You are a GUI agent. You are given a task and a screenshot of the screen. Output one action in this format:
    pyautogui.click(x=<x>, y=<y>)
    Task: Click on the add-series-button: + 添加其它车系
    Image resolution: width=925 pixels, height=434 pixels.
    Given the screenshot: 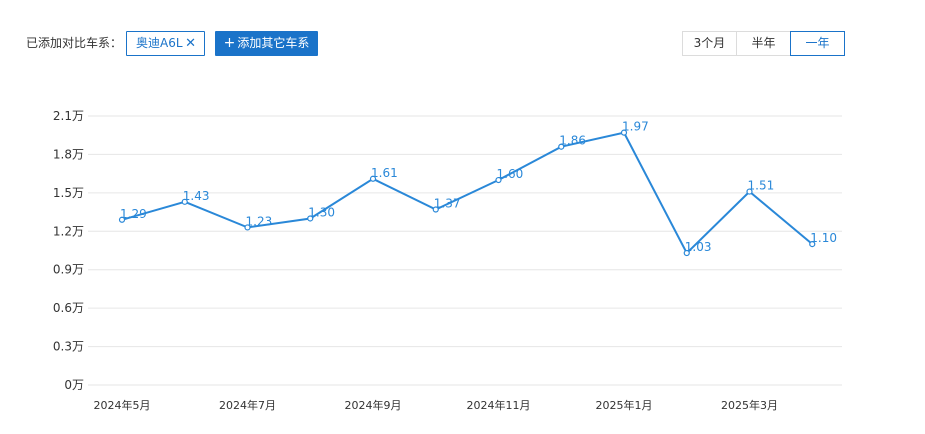 What is the action you would take?
    pyautogui.click(x=266, y=43)
    